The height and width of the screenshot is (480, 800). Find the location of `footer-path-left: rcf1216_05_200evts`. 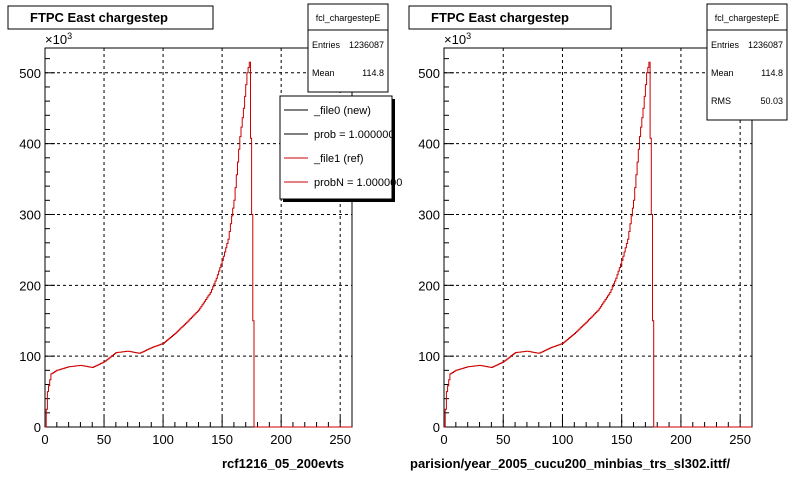

footer-path-left: rcf1216_05_200evts is located at coordinates (283, 463).